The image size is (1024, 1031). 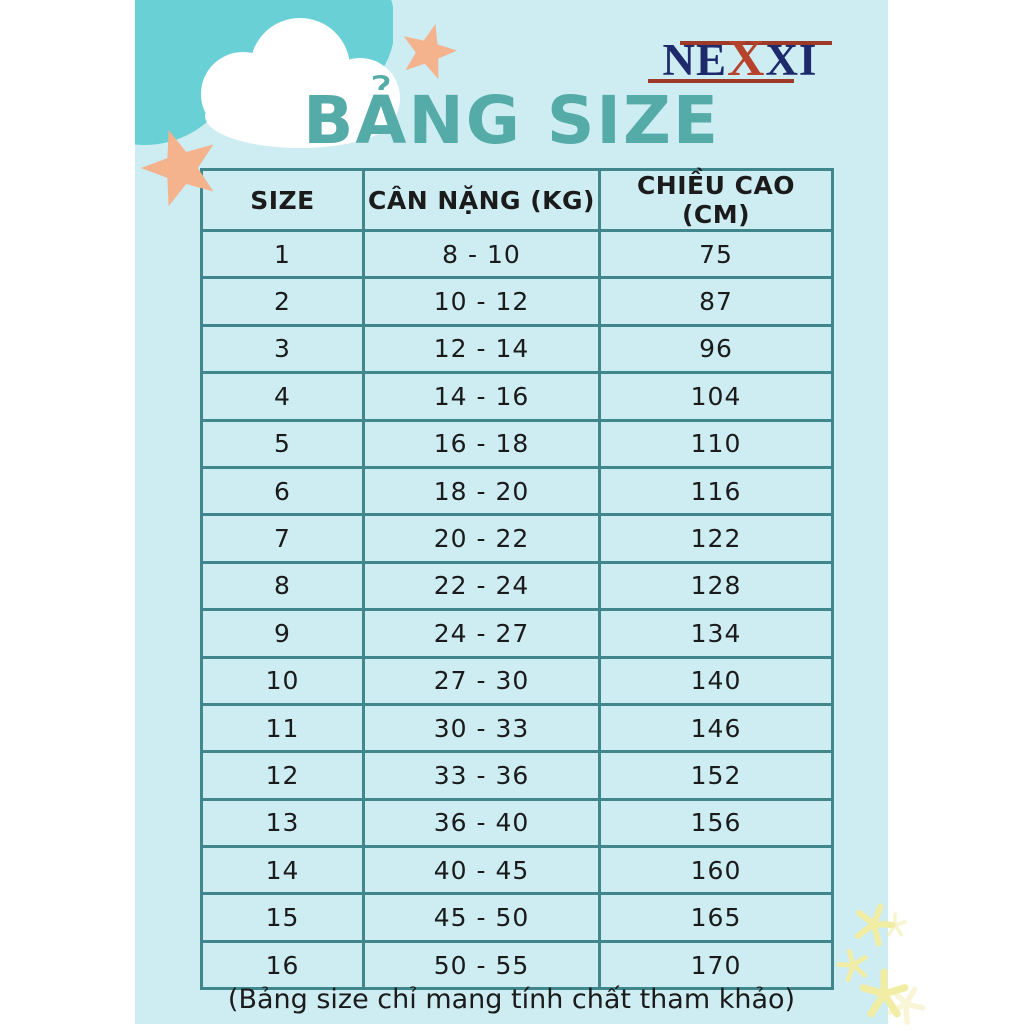 What do you see at coordinates (282, 396) in the screenshot?
I see `size-cell: 4` at bounding box center [282, 396].